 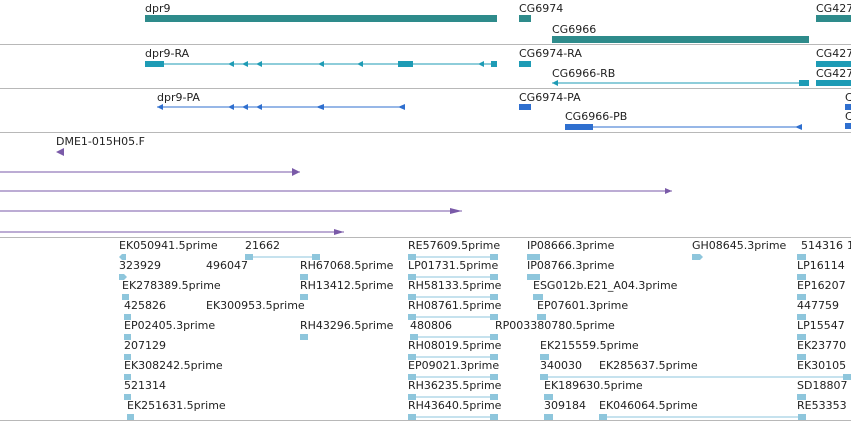 What do you see at coordinates (158, 8) in the screenshot?
I see `gene-label: dpr9` at bounding box center [158, 8].